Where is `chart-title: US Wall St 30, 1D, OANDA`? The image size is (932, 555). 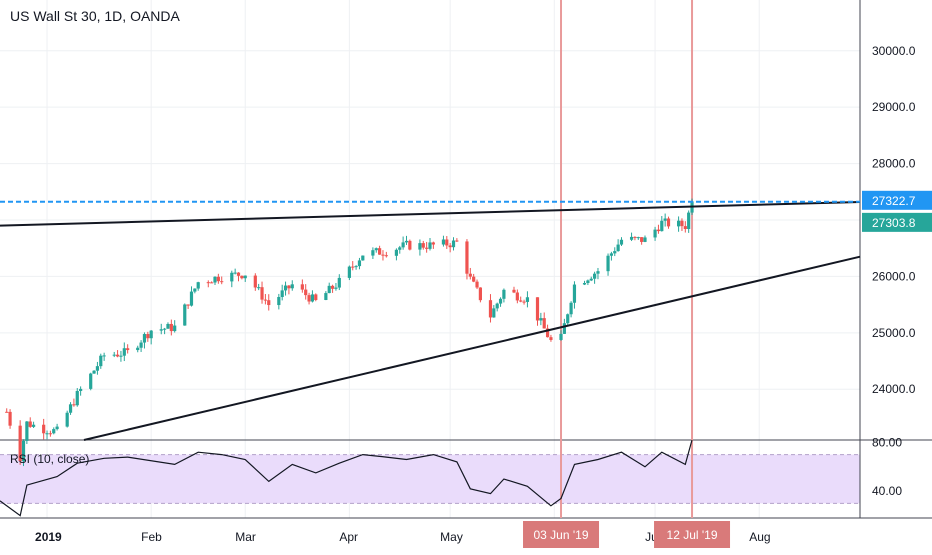 chart-title: US Wall St 30, 1D, OANDA is located at coordinates (95, 16).